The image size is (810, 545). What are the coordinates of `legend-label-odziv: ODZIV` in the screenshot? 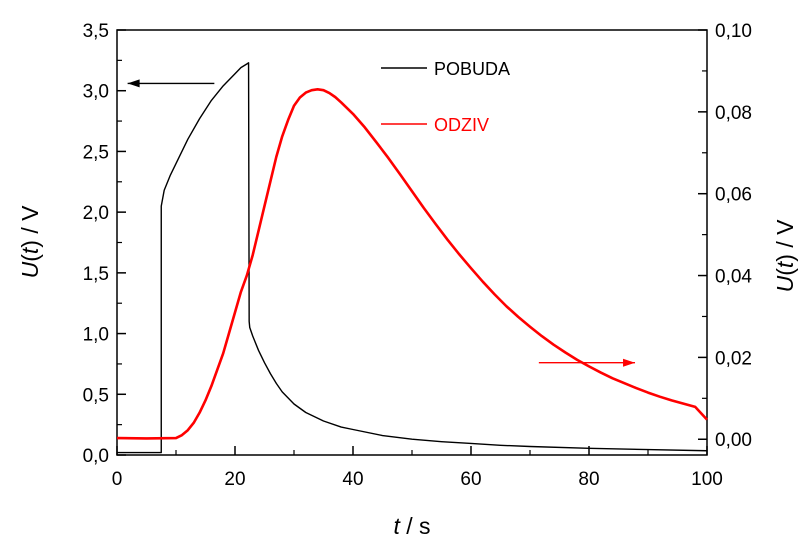 It's located at (461, 125).